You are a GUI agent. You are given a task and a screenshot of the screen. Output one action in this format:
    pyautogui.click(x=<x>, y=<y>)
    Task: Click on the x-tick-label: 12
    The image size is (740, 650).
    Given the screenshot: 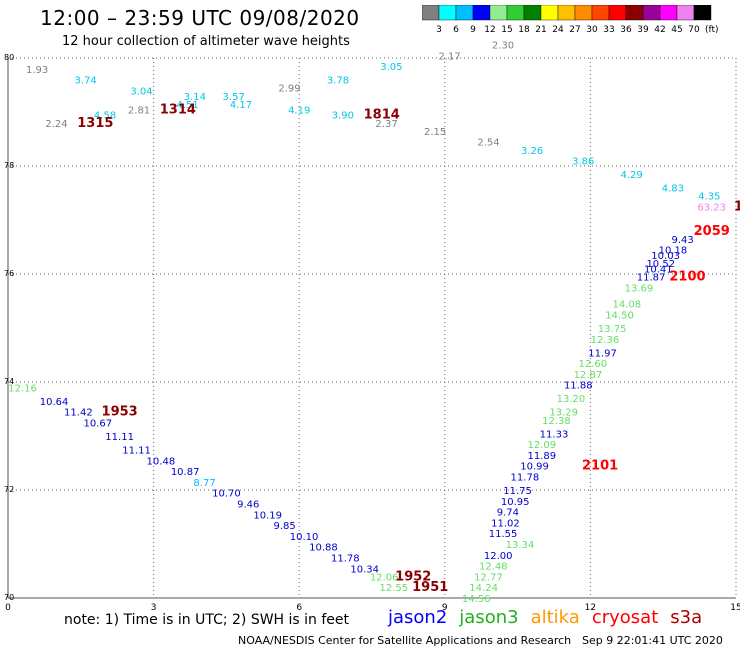 What is the action you would take?
    pyautogui.click(x=590, y=606)
    